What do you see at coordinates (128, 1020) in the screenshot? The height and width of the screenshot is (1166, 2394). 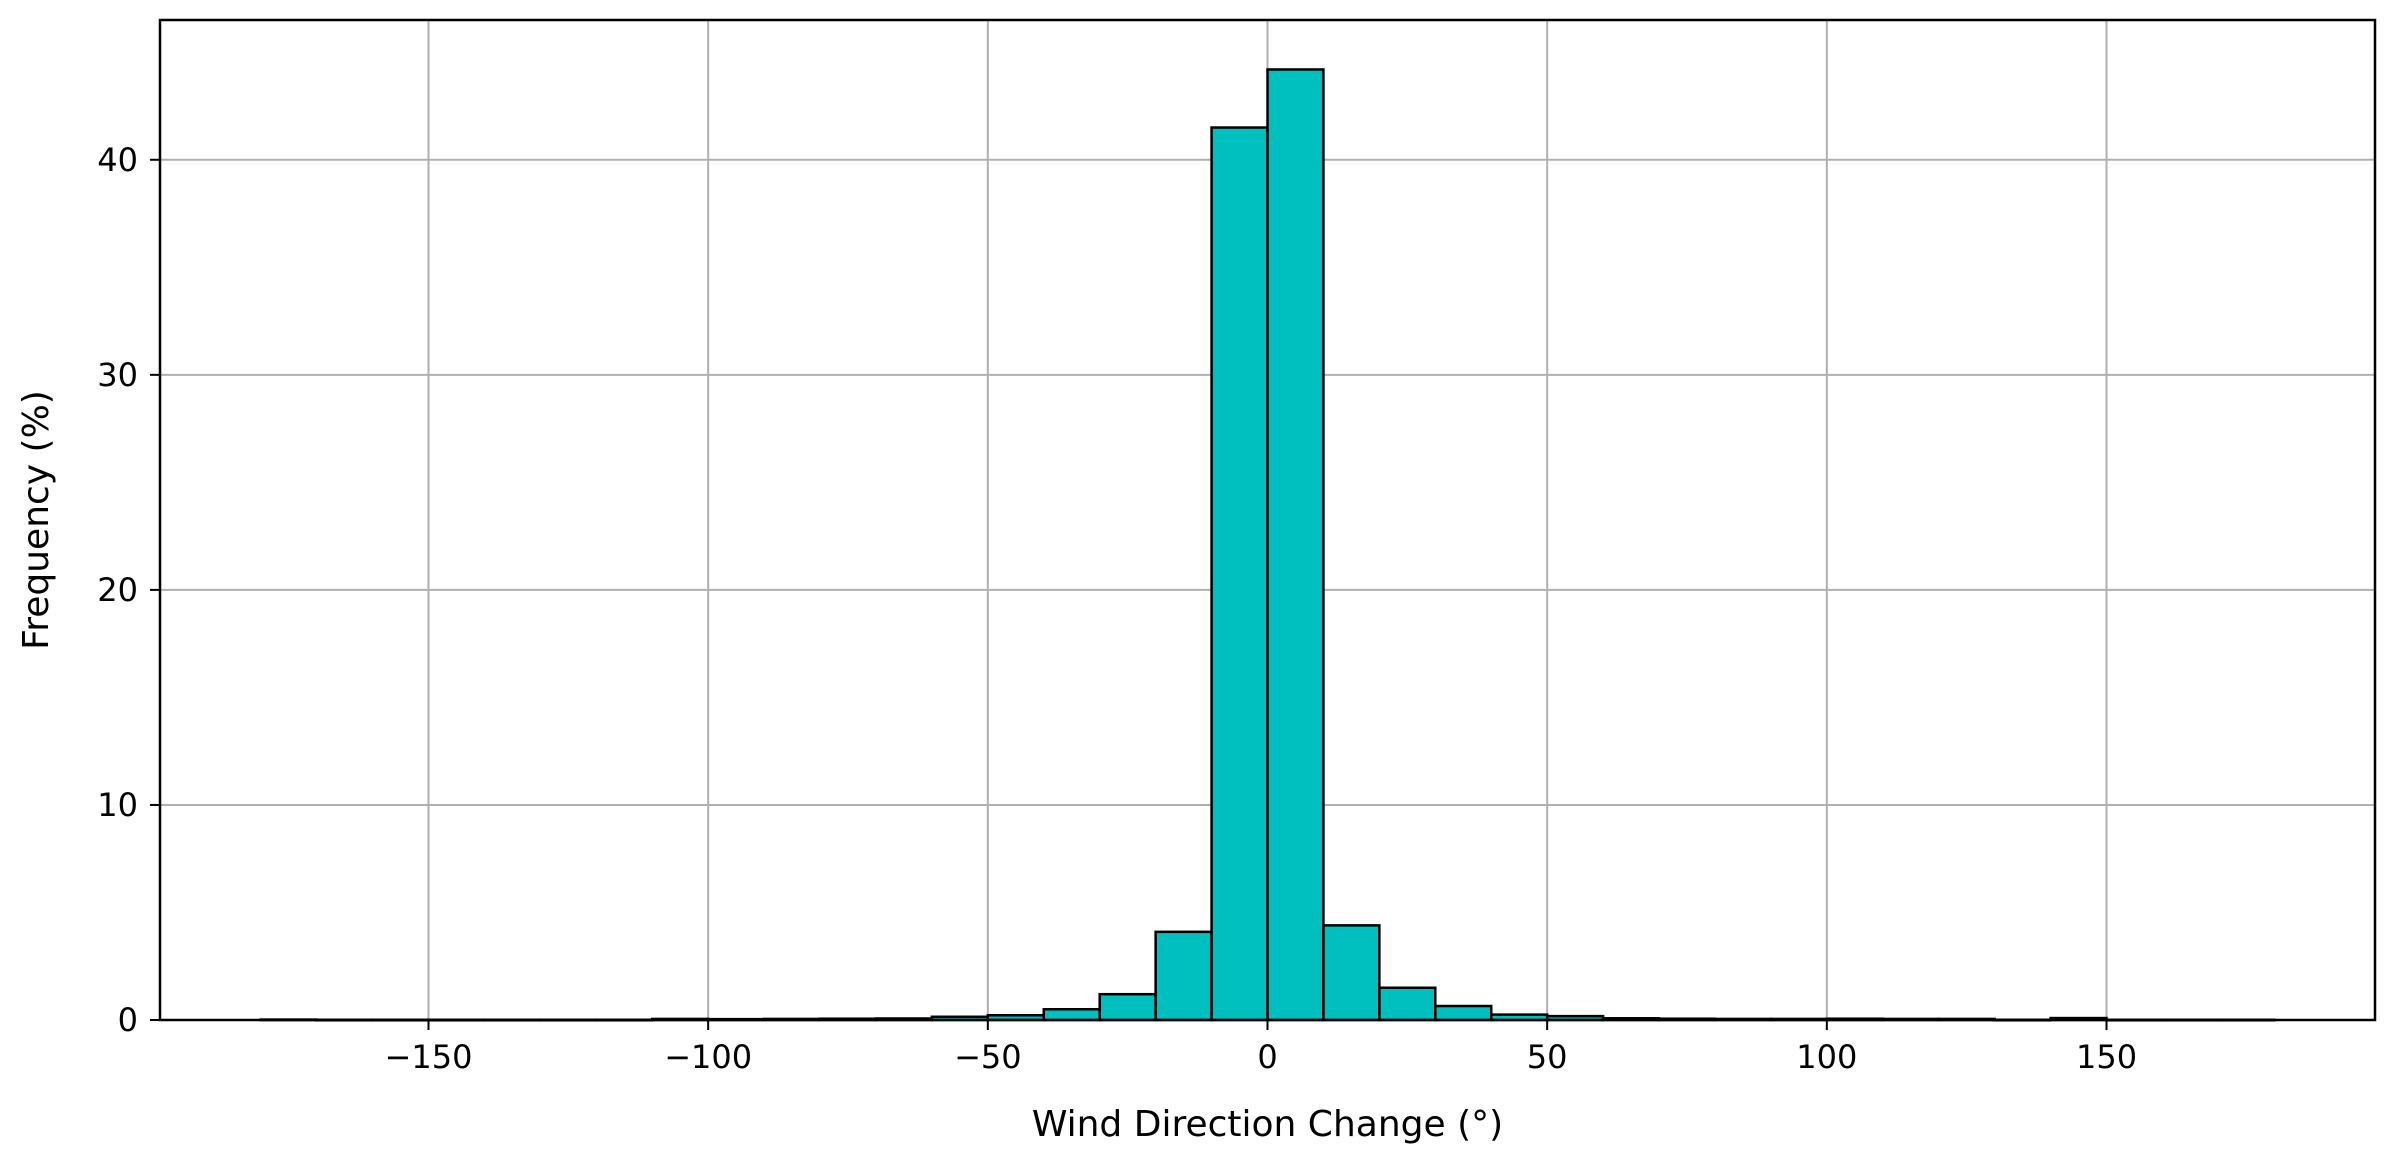 I see `y-tick-label: 0` at bounding box center [128, 1020].